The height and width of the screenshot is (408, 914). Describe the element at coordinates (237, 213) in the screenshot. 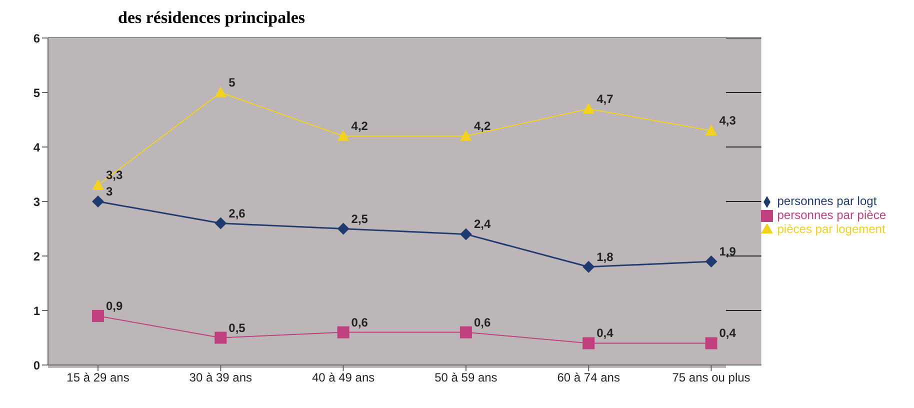

I see `data-label: 2,6` at that location.